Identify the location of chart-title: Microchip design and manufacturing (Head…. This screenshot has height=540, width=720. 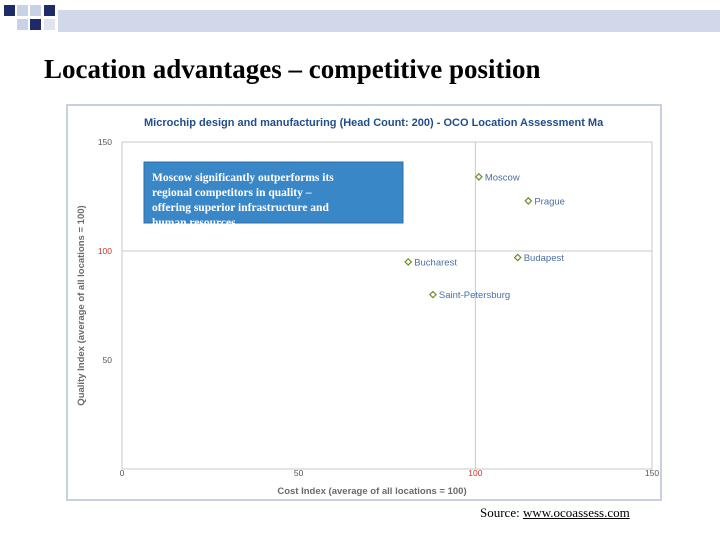
(374, 123).